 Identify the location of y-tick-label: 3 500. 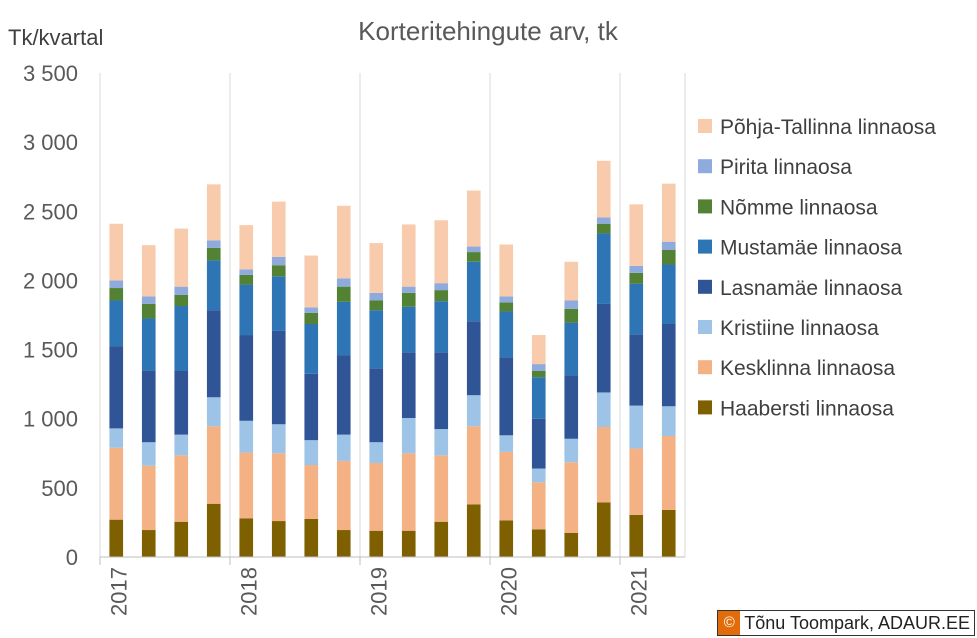
(50, 73).